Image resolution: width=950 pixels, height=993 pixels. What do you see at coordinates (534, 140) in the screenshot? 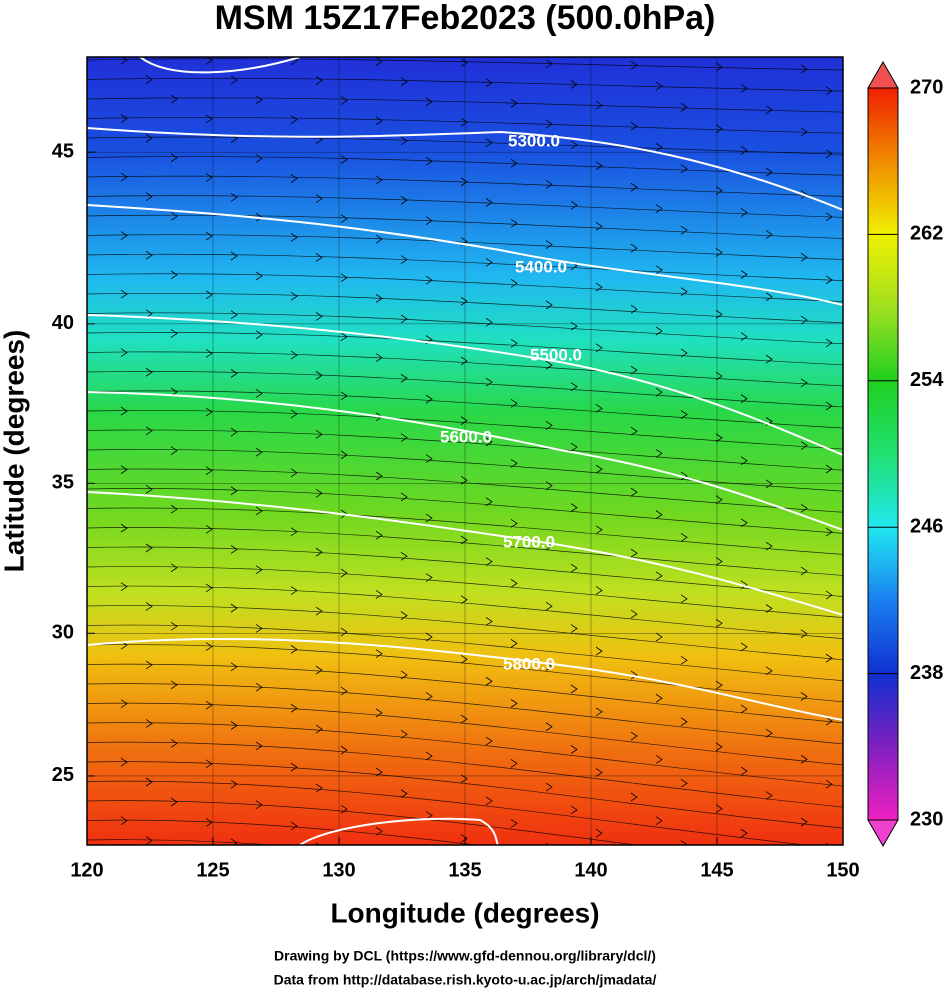
I see `contour-label: 5300.0` at bounding box center [534, 140].